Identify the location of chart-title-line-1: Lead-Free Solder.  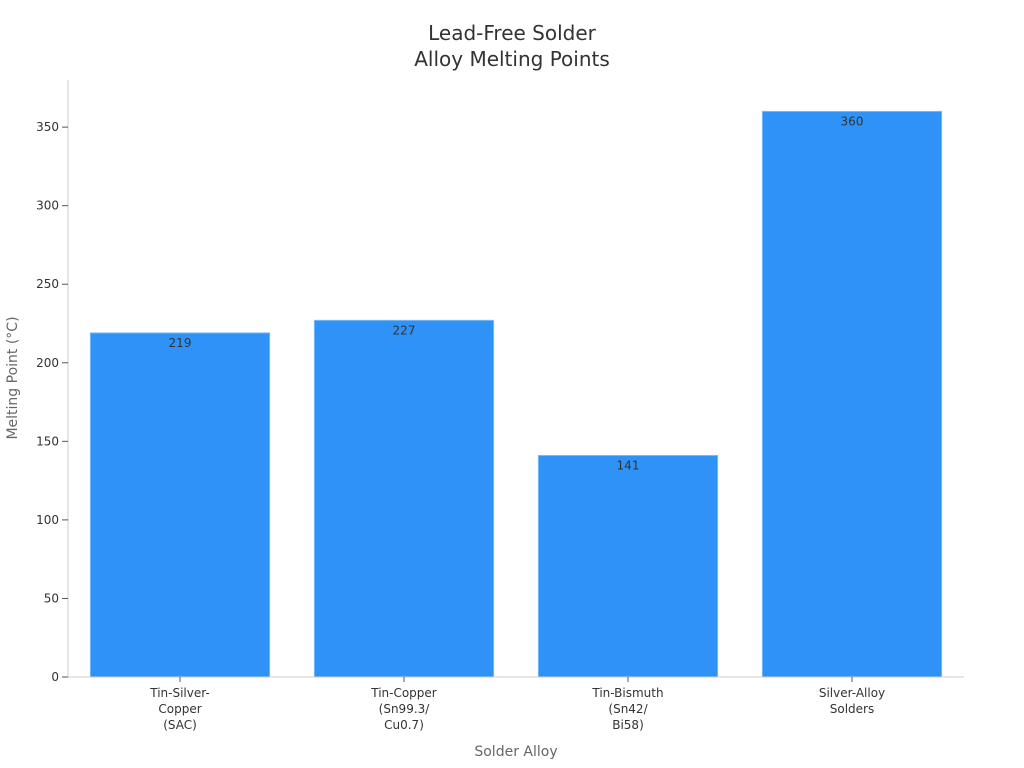
(512, 33).